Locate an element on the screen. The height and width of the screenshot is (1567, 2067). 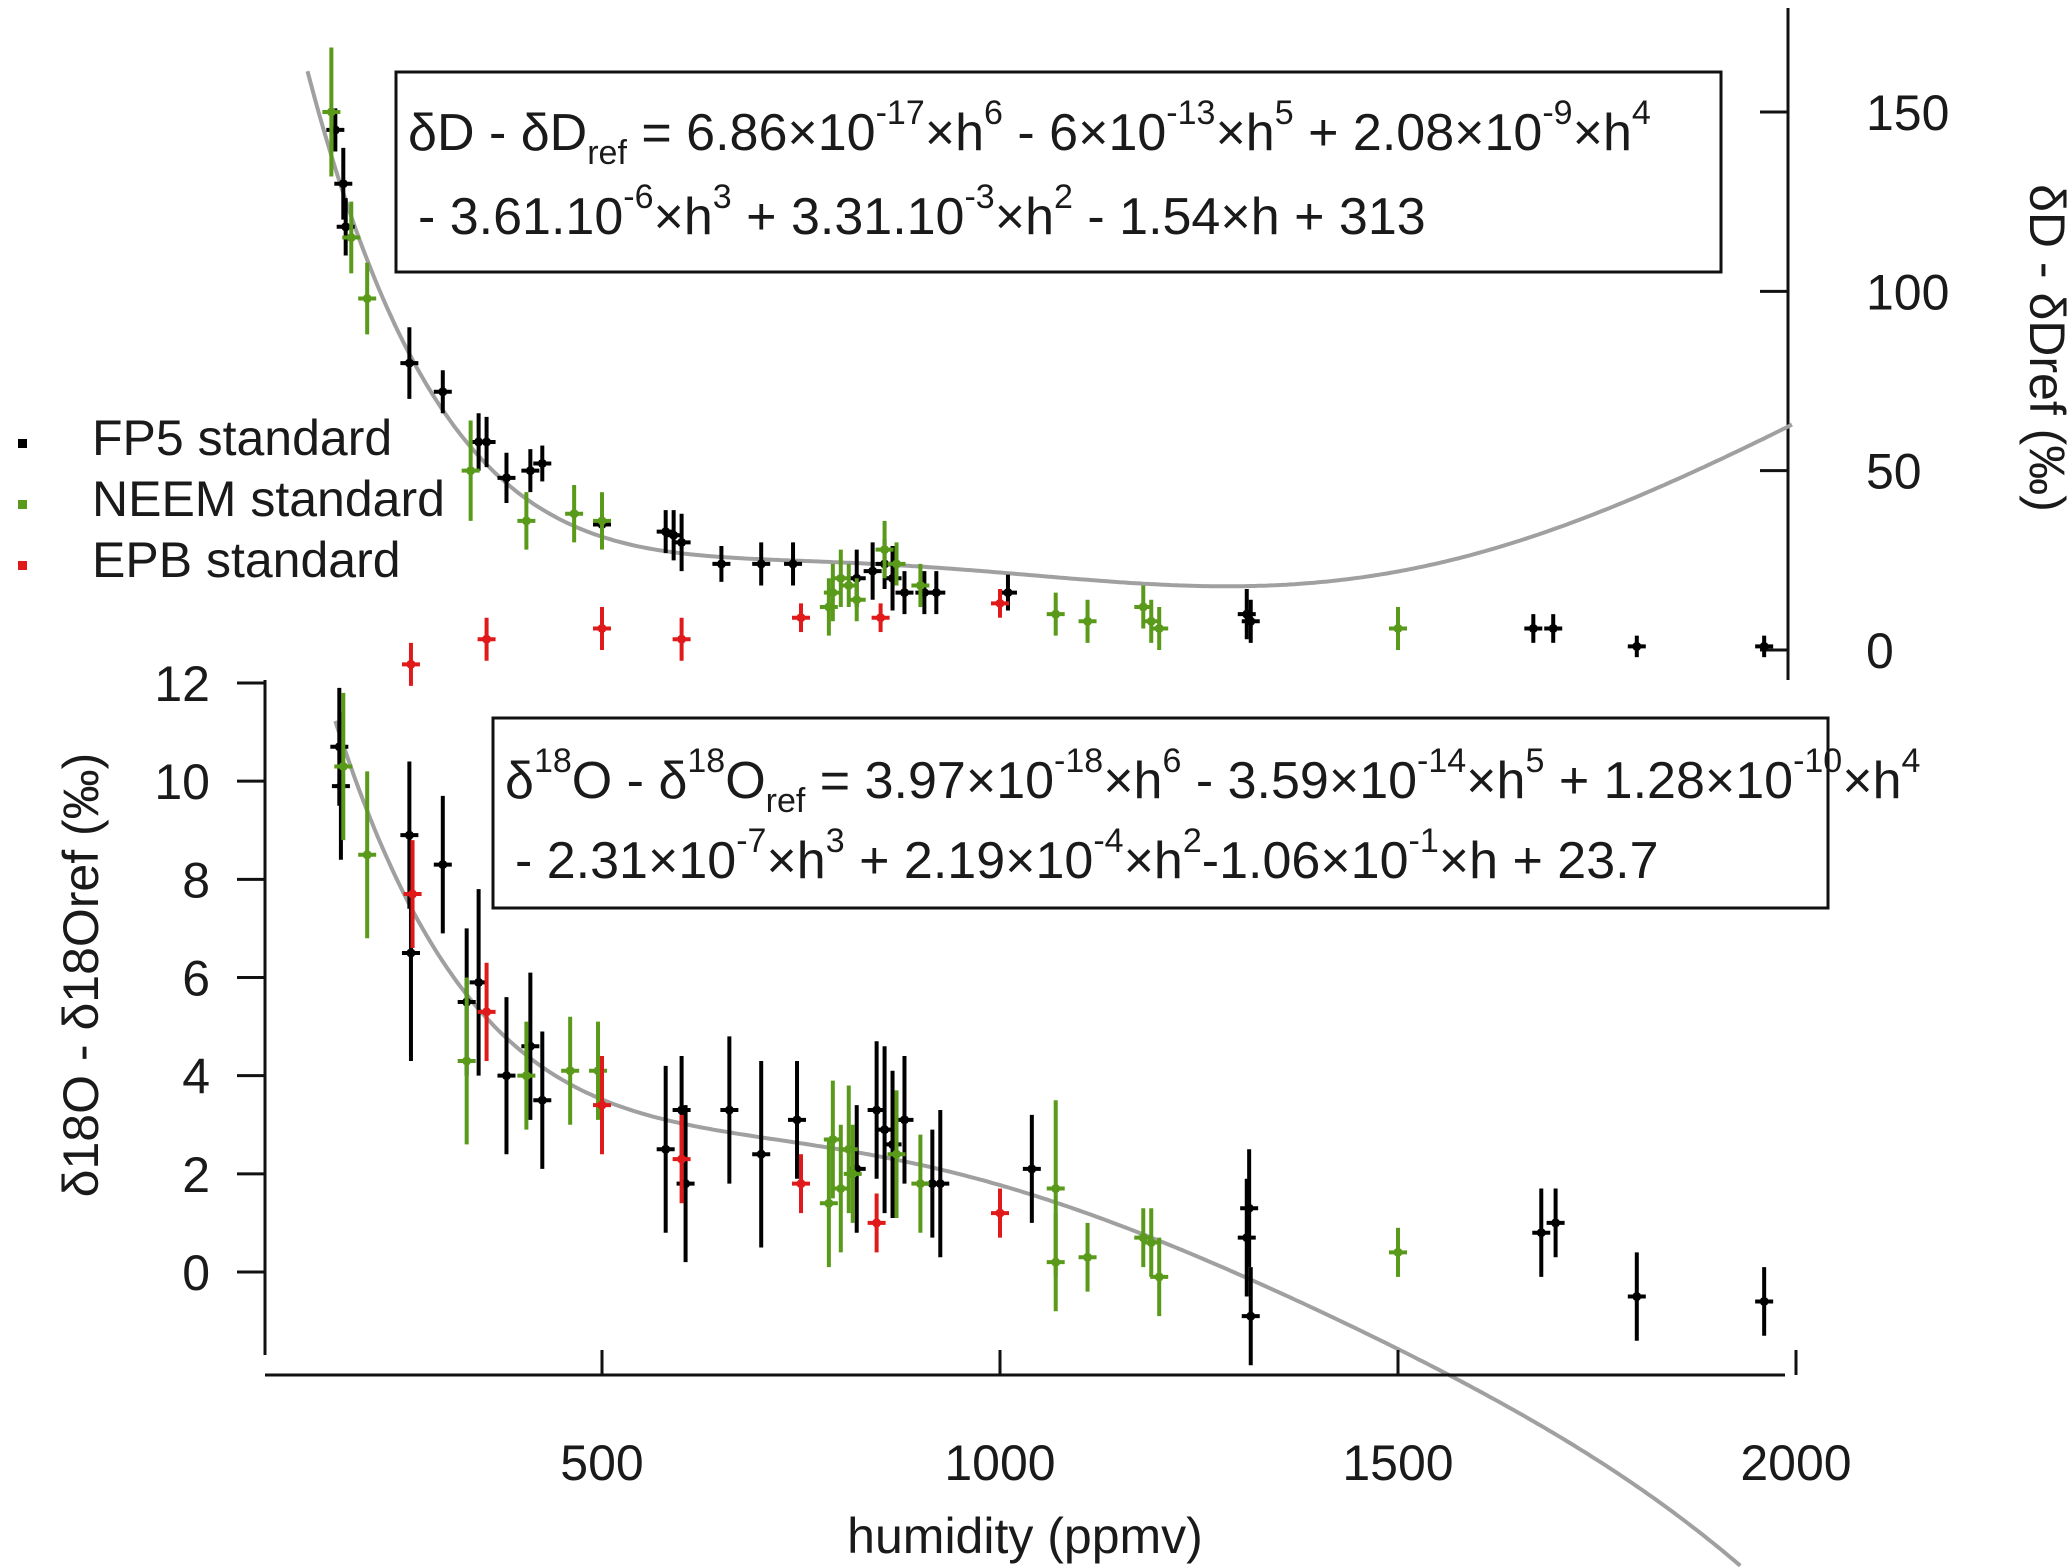
equation-fragment: + 2.19×10 is located at coordinates (969, 861).